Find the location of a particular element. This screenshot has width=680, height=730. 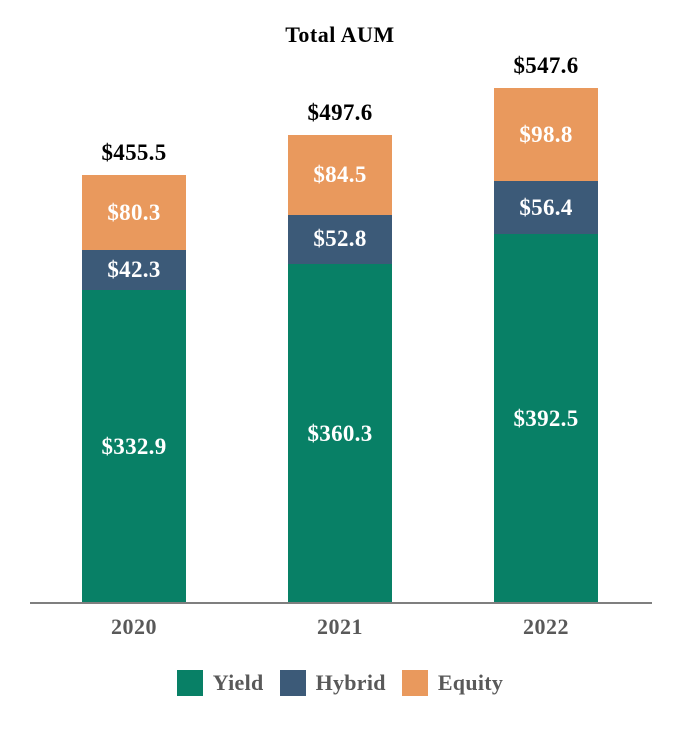

total-label-2022: $547.6 is located at coordinates (546, 66).